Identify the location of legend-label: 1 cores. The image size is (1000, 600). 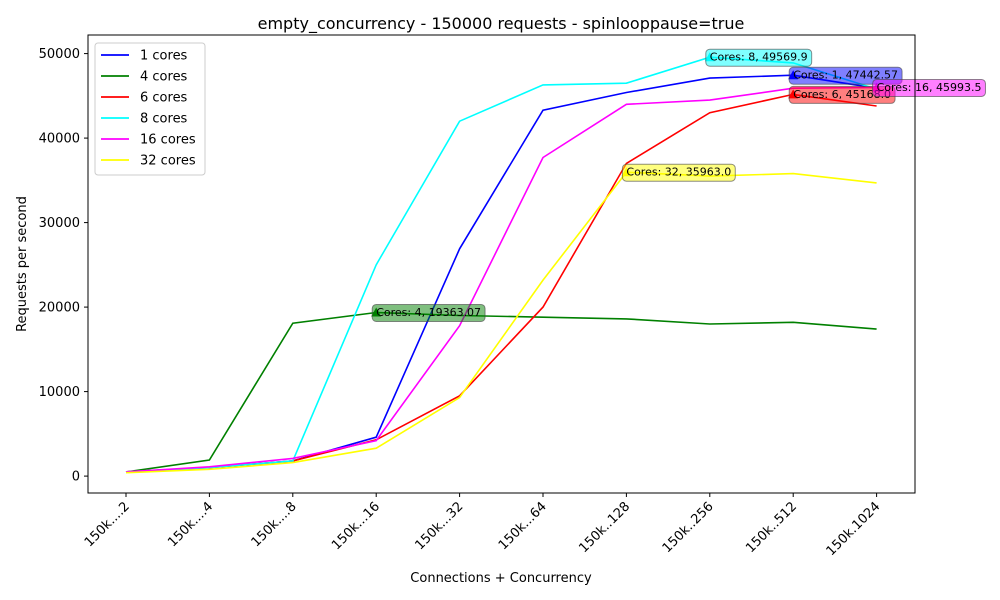
(164, 56).